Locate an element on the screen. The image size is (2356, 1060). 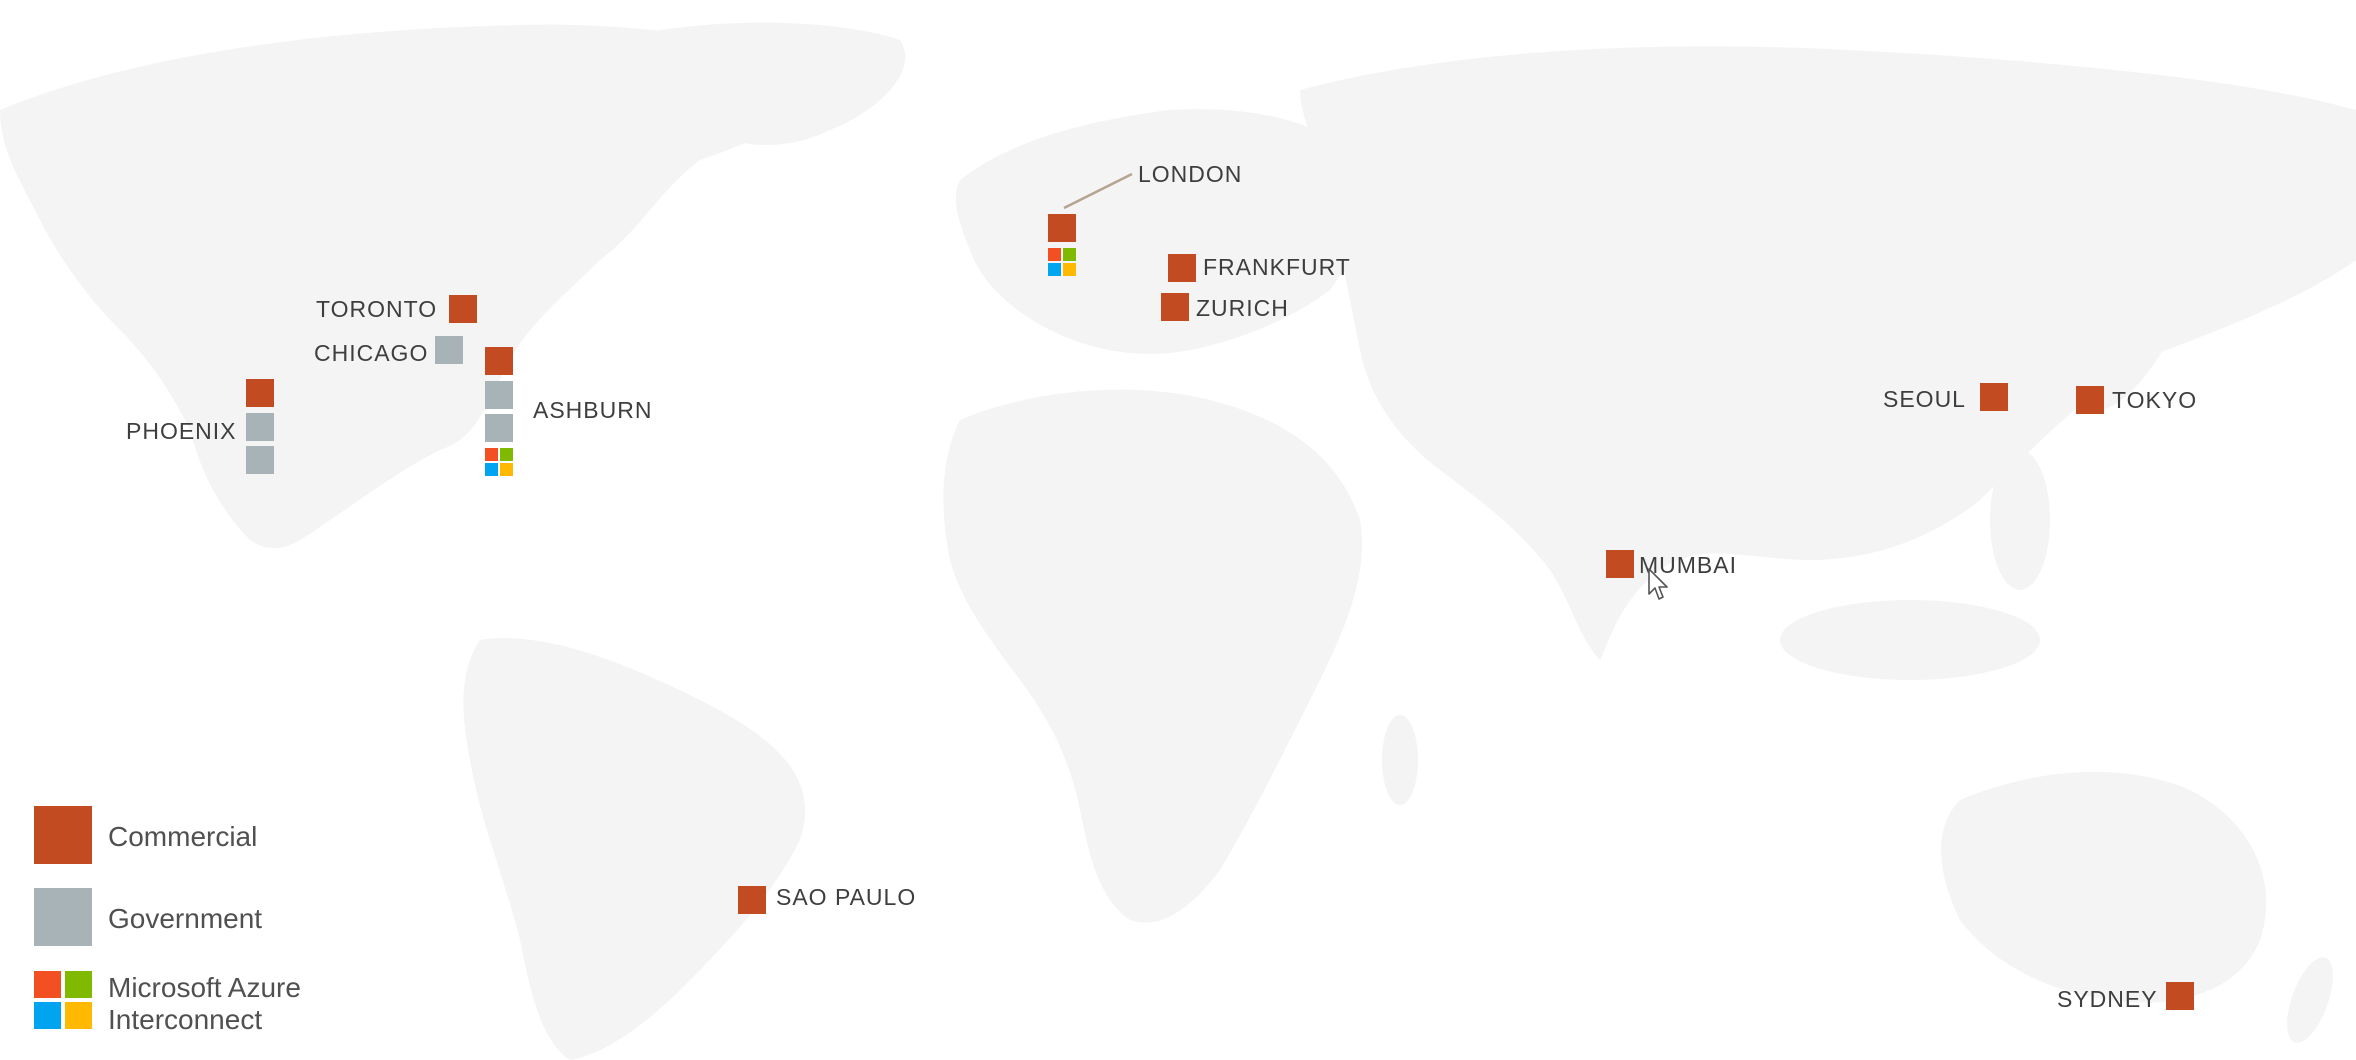
region-label-phoenix: PHOENIX is located at coordinates (181, 431).